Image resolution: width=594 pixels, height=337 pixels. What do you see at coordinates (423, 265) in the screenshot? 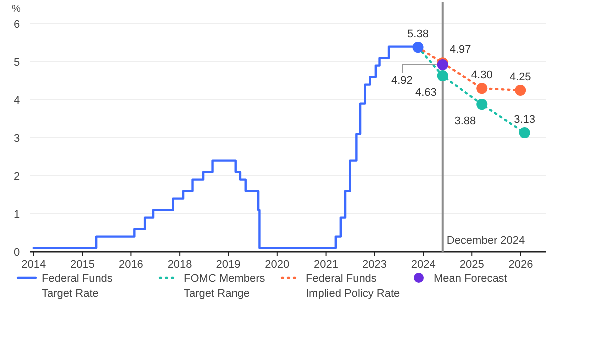
I see `x-tick-label: 2024` at bounding box center [423, 265].